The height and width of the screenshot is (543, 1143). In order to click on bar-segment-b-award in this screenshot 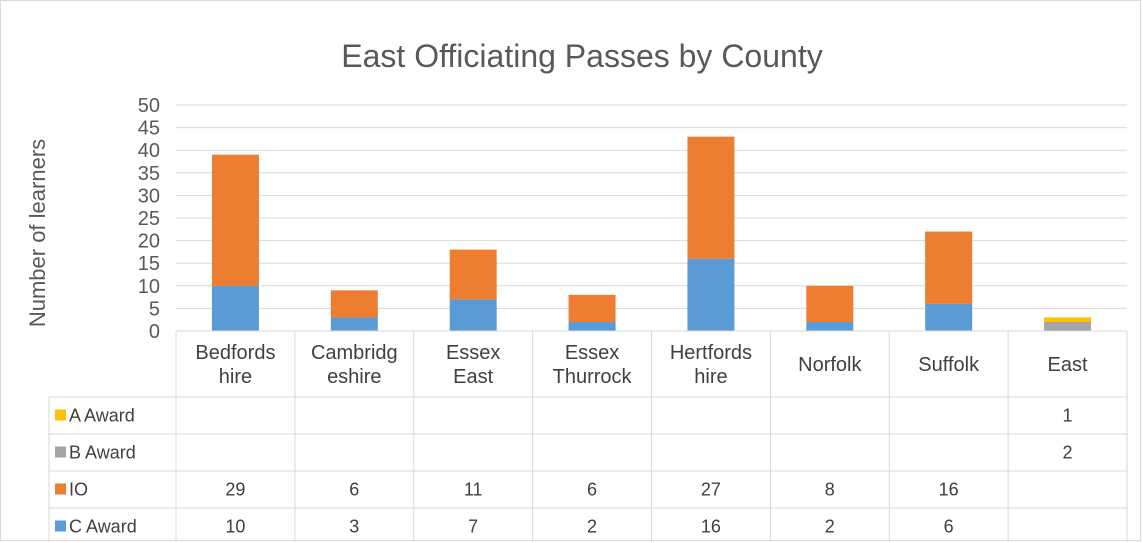, I will do `click(1068, 326)`.